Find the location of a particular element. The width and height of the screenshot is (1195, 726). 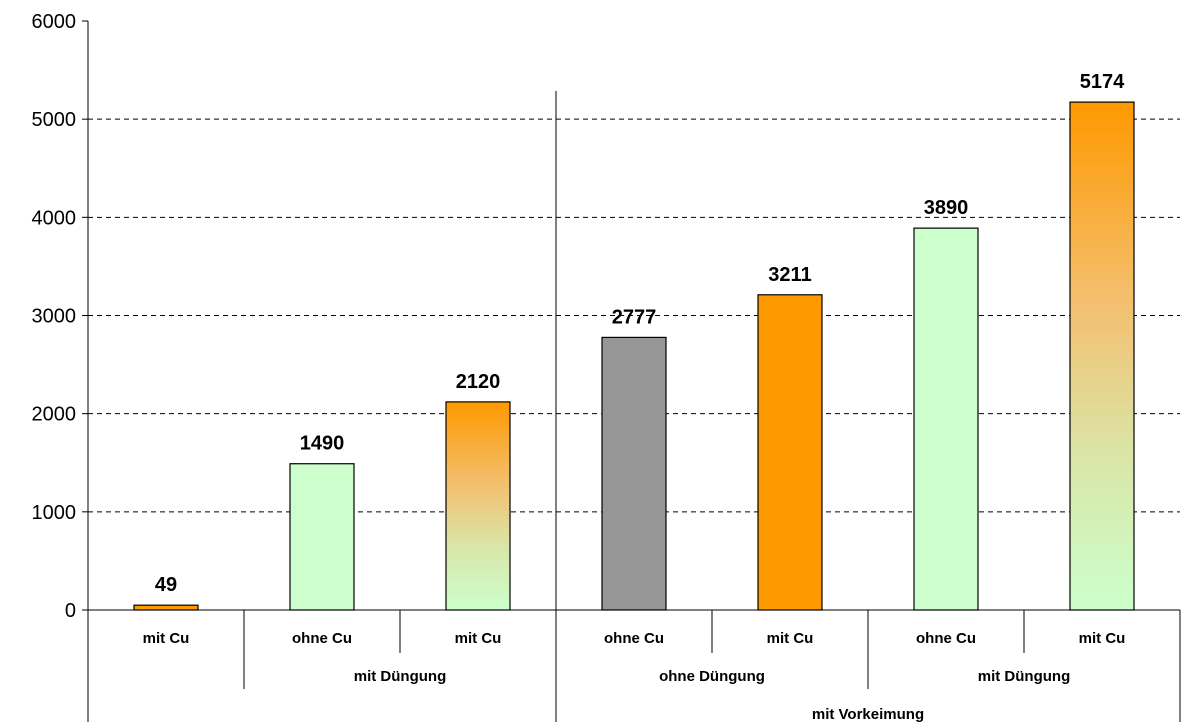

data-label: 49 is located at coordinates (166, 585).